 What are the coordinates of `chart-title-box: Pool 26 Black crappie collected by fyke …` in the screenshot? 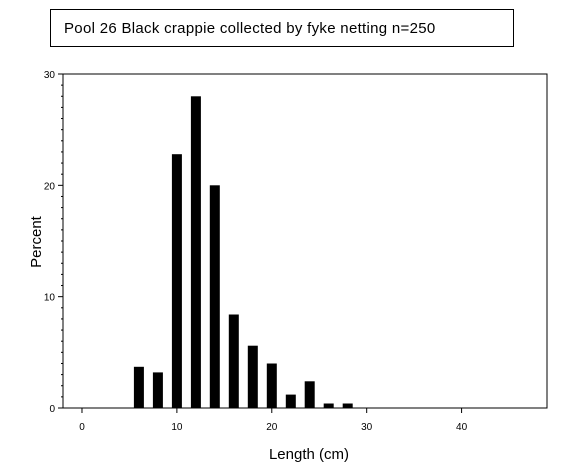 It's located at (282, 28).